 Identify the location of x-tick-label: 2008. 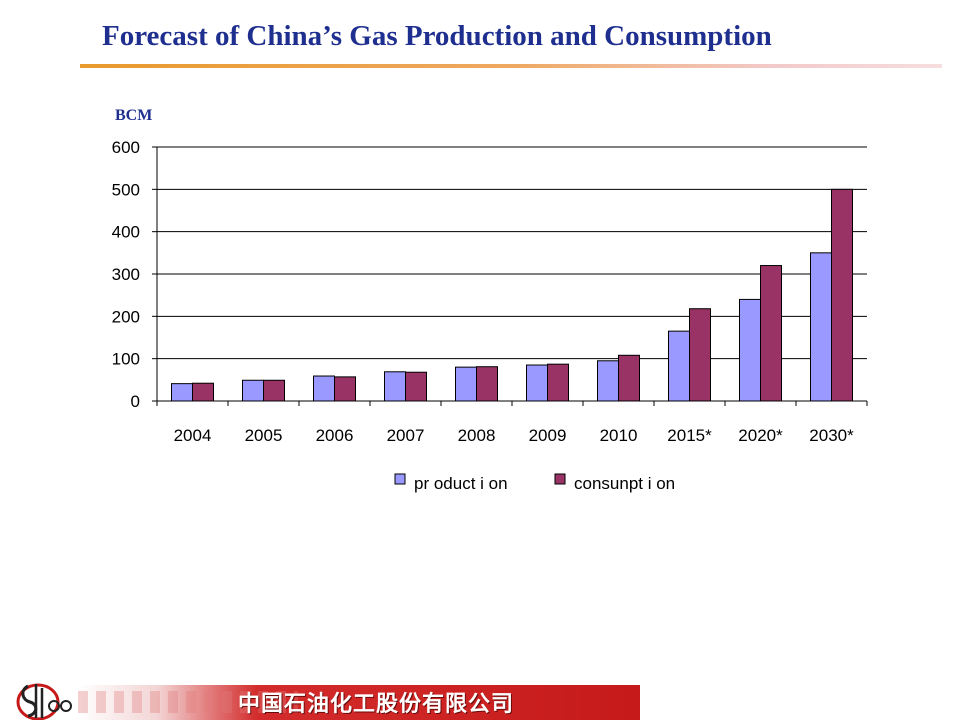
(477, 435).